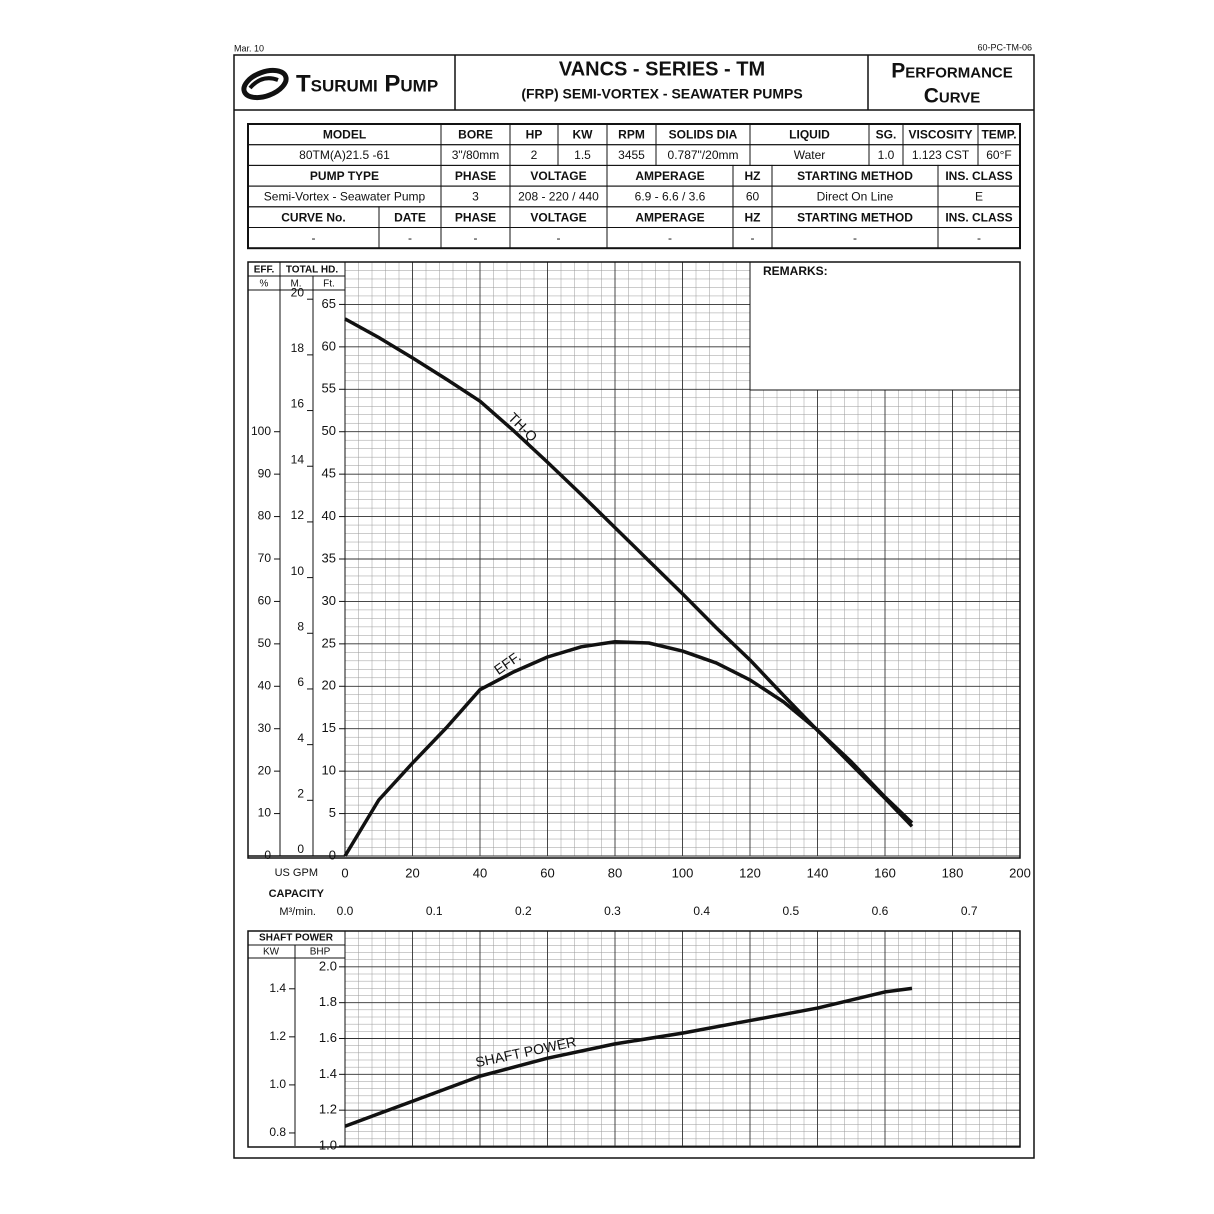 The width and height of the screenshot is (1214, 1214). Describe the element at coordinates (480, 872) in the screenshot. I see `x-tick-label: 40` at that location.